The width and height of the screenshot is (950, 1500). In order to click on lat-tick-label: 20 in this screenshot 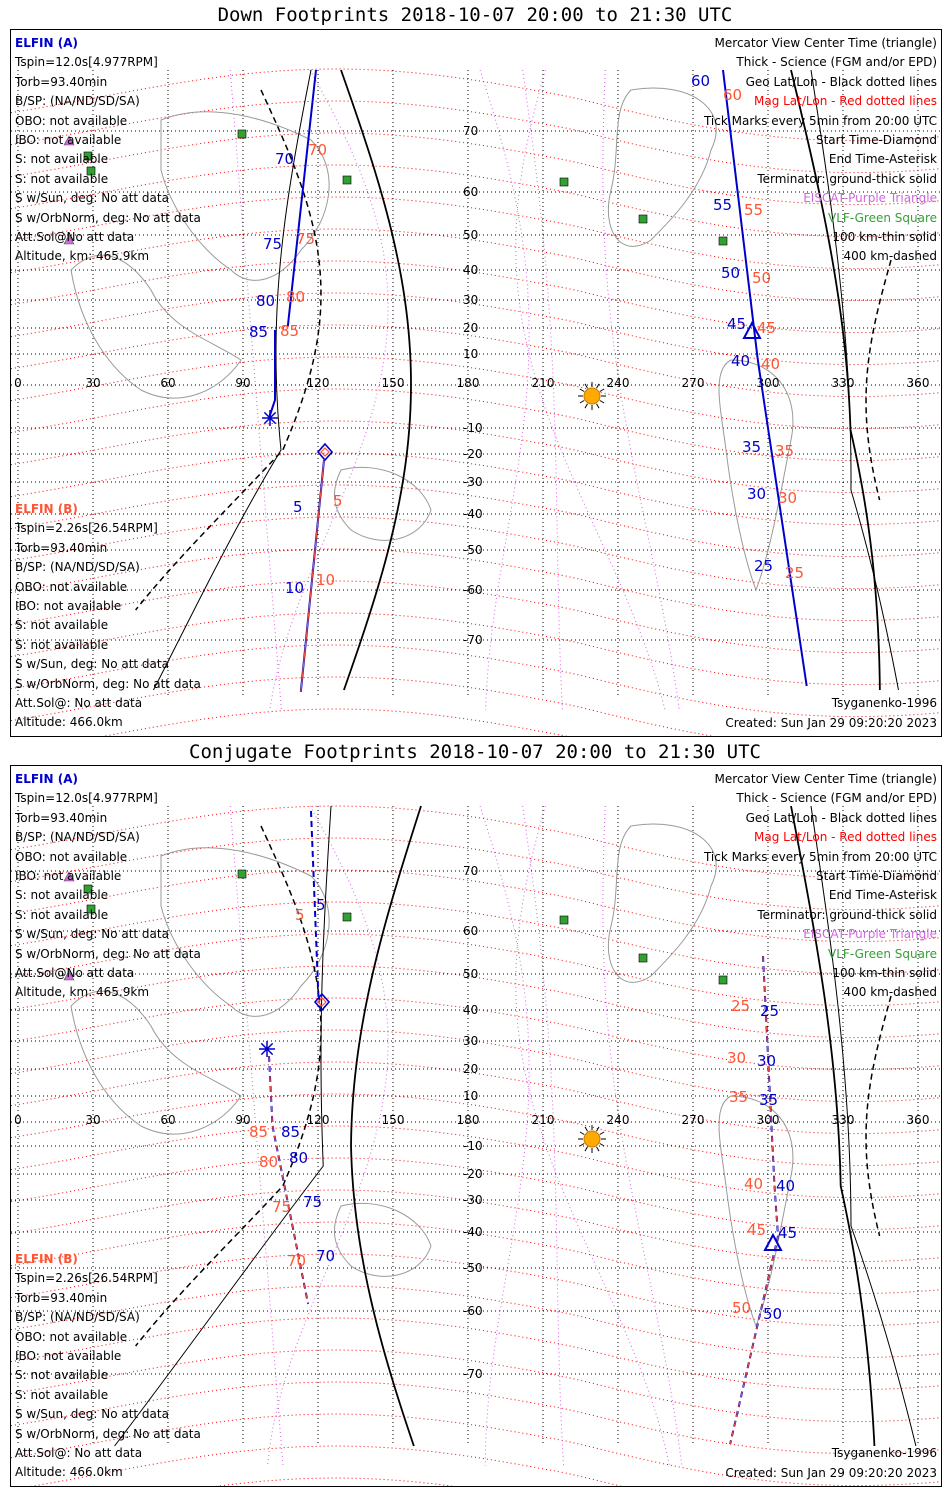, I will do `click(470, 1069)`.